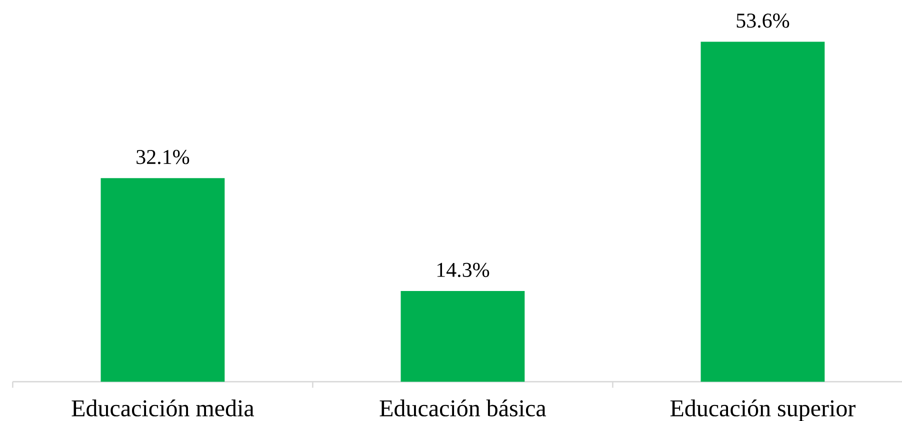 The width and height of the screenshot is (902, 421). I want to click on data-label: 53.6%, so click(763, 21).